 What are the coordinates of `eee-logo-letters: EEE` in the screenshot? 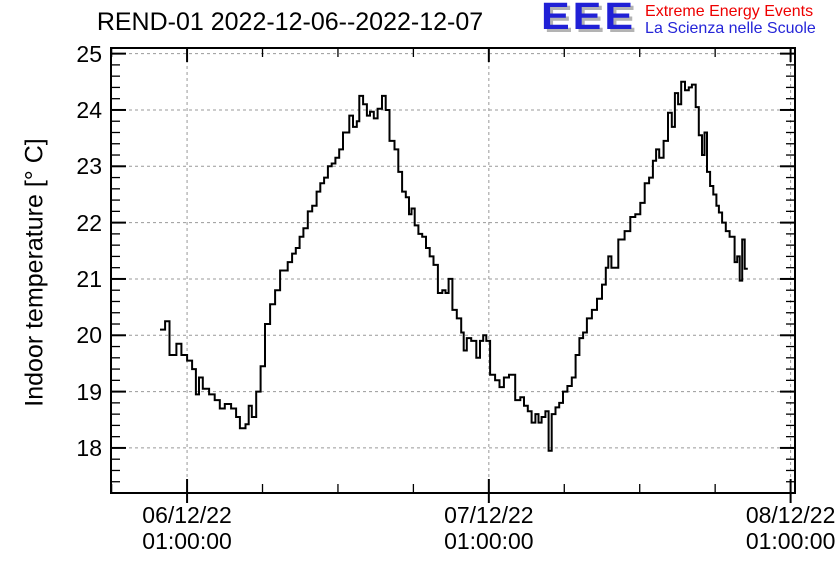 It's located at (589, 19).